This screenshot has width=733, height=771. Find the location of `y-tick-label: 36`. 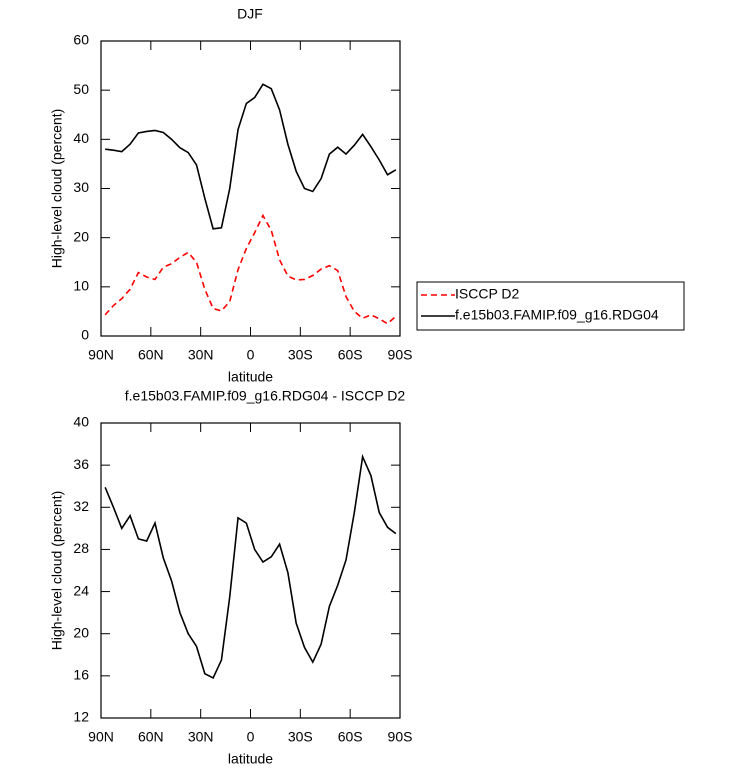

y-tick-label: 36 is located at coordinates (81, 464).